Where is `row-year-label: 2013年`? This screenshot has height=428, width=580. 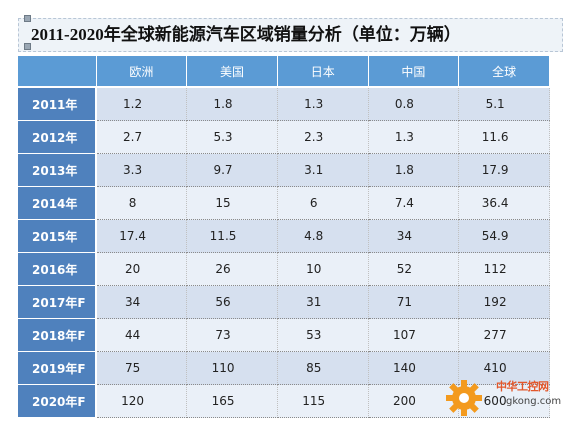
row-year-label: 2013年 is located at coordinates (57, 170).